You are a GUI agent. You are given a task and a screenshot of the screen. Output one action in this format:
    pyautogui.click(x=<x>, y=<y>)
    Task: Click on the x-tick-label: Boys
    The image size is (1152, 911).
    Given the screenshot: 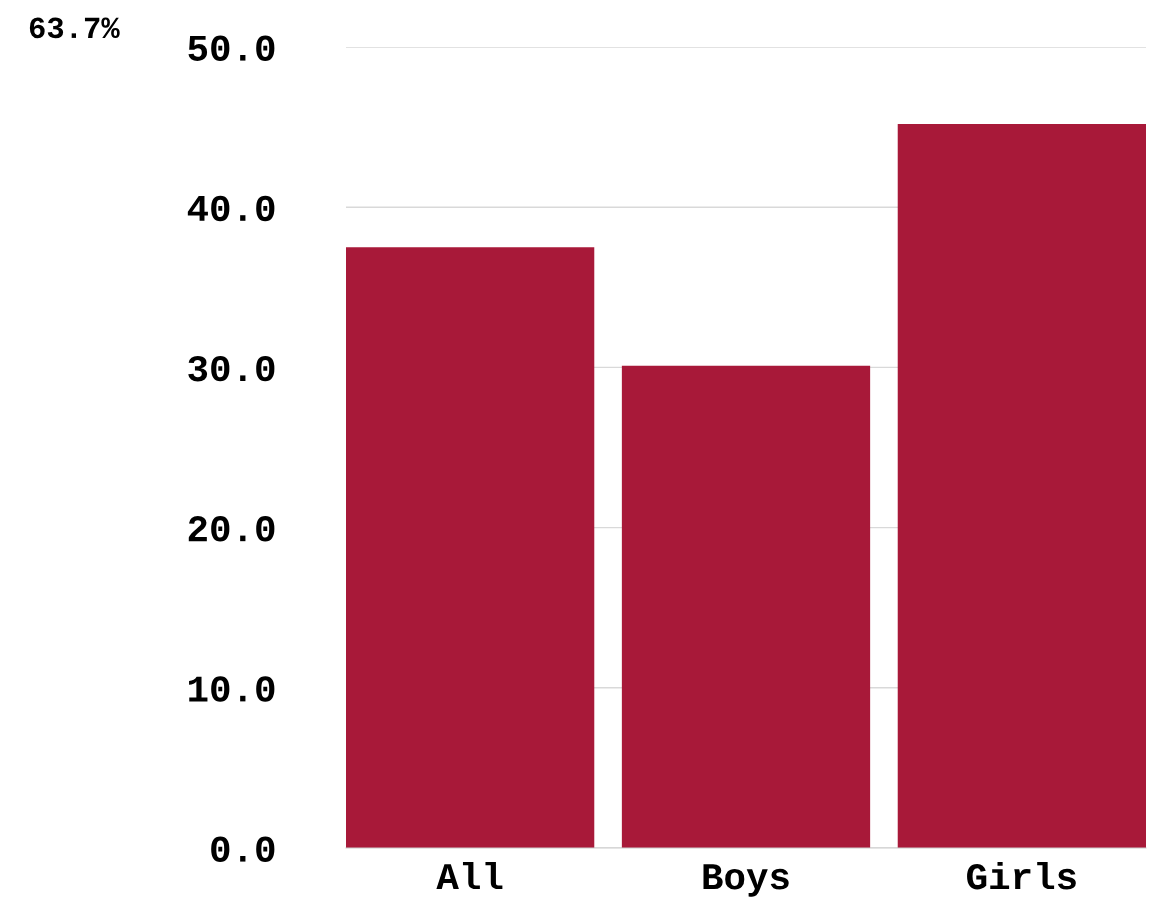 What is the action you would take?
    pyautogui.click(x=746, y=880)
    